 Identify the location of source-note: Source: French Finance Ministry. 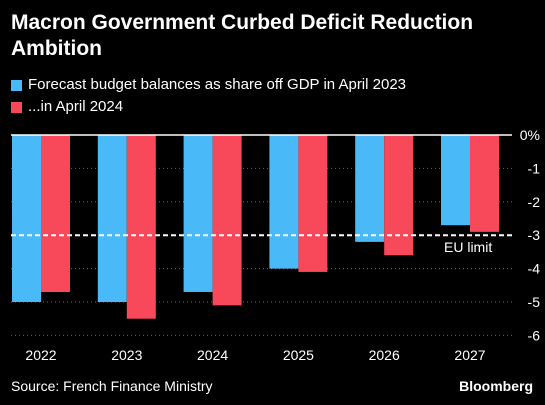
(112, 386).